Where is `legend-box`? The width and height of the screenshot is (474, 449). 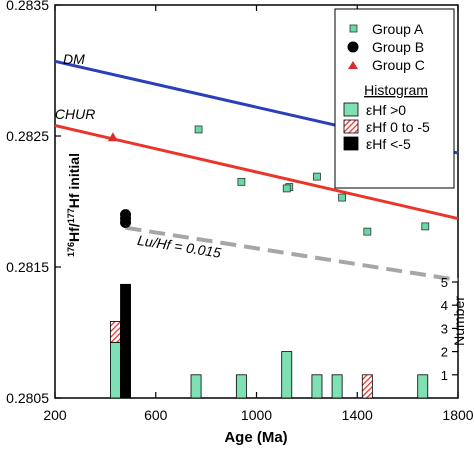
legend-box is located at coordinates (394, 98).